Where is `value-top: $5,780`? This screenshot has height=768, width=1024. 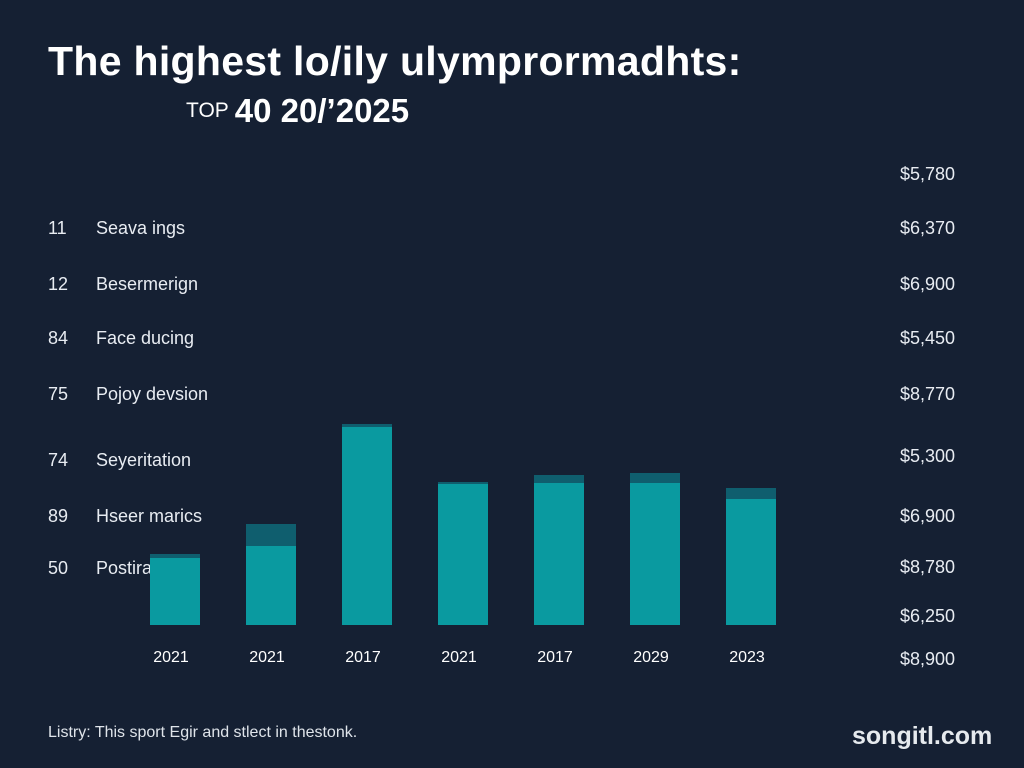 value-top: $5,780 is located at coordinates (928, 174).